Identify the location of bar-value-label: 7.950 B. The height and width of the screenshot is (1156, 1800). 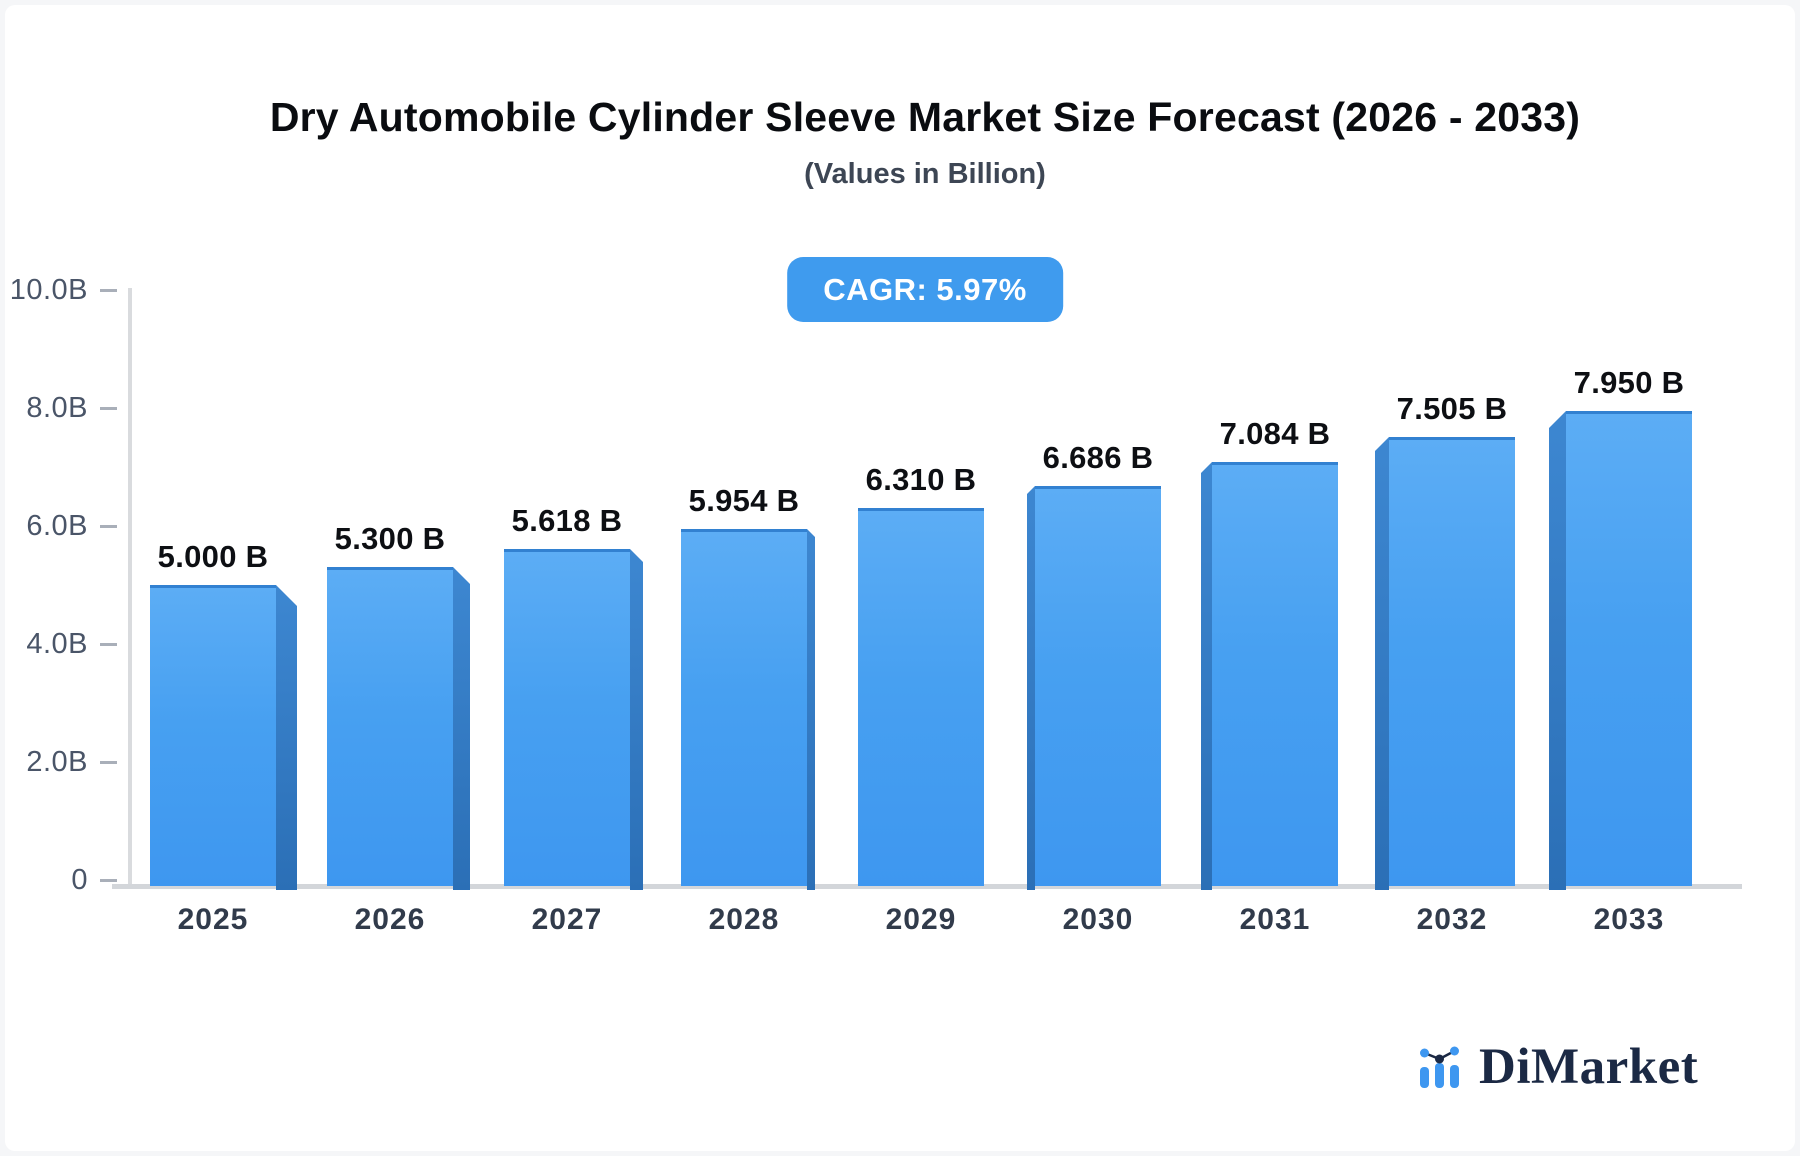
(1629, 382).